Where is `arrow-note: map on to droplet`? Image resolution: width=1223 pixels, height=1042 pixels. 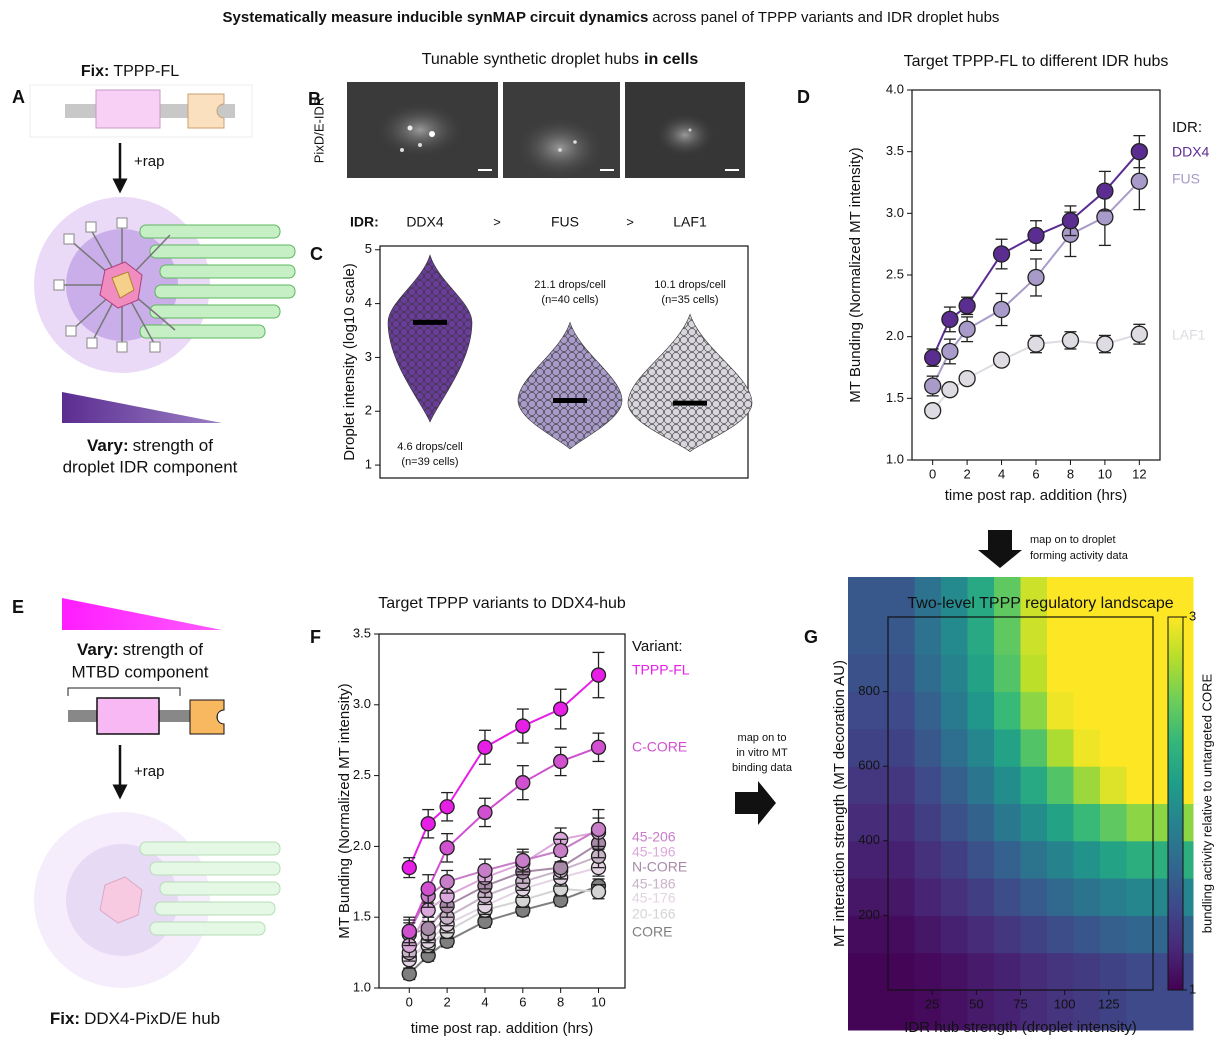
arrow-note: map on to droplet is located at coordinates (1073, 540).